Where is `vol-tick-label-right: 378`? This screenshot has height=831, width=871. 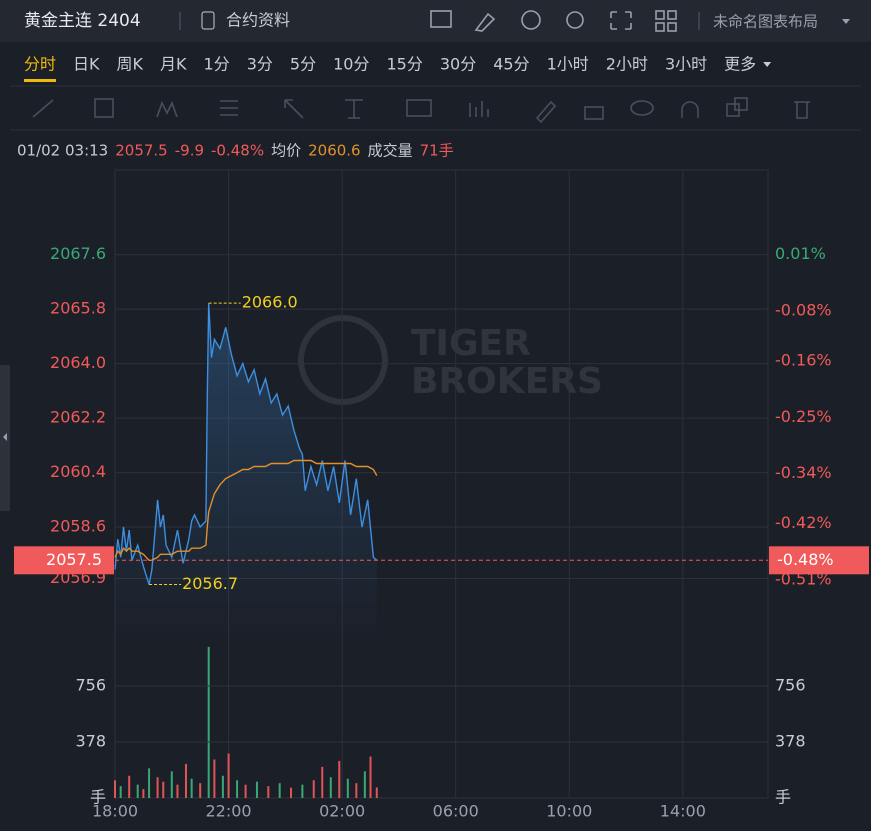
vol-tick-label-right: 378 is located at coordinates (790, 741).